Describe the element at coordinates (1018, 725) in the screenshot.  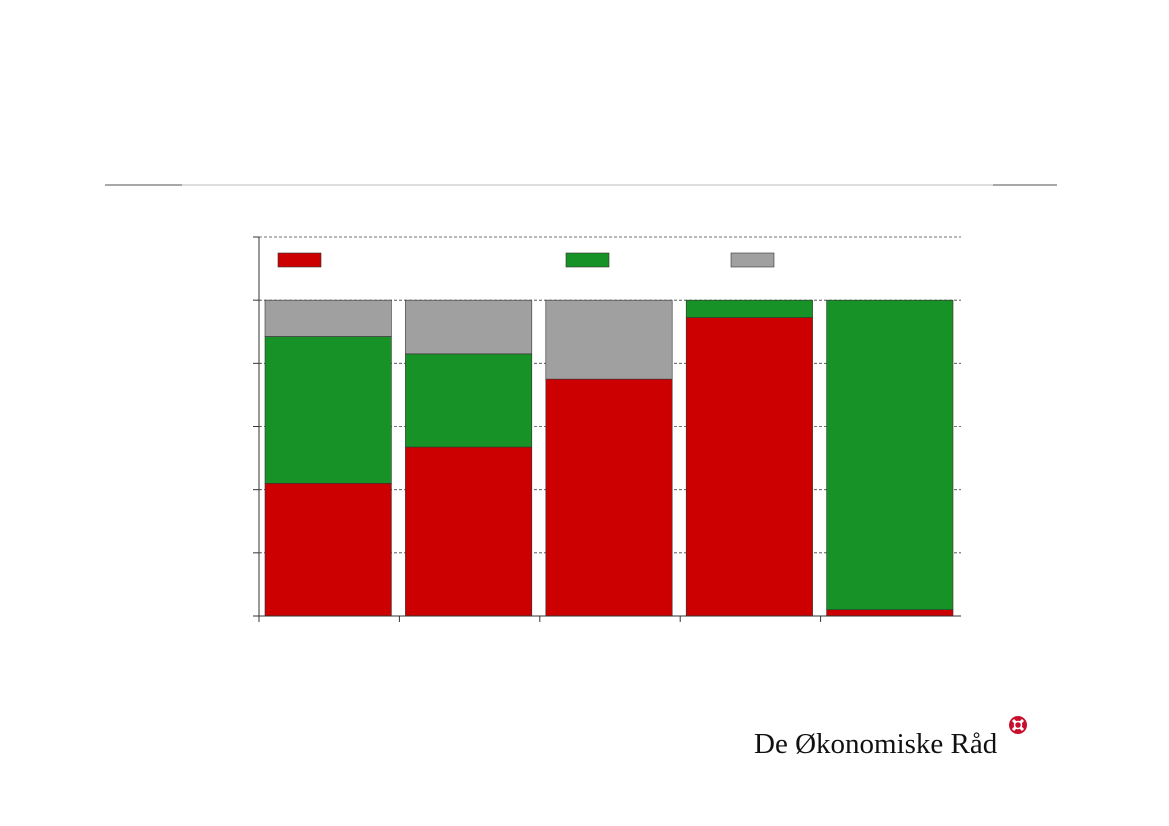
I see `logo-icon` at that location.